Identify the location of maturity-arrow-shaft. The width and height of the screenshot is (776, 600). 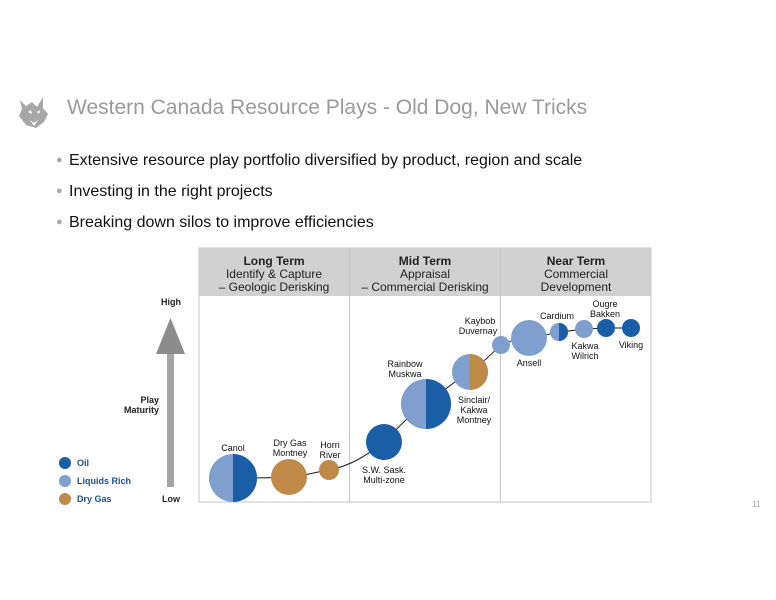
(170, 419).